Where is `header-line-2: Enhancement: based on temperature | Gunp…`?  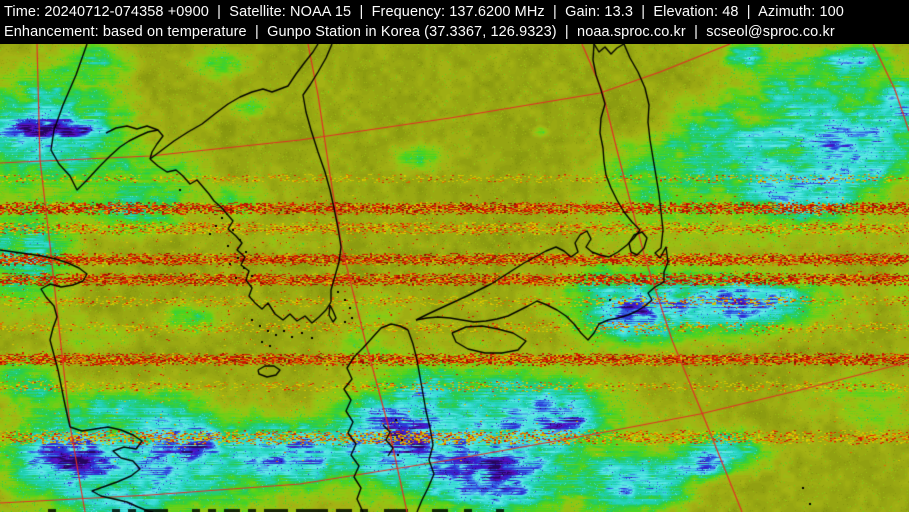
header-line-2: Enhancement: based on temperature | Gunp… is located at coordinates (419, 32).